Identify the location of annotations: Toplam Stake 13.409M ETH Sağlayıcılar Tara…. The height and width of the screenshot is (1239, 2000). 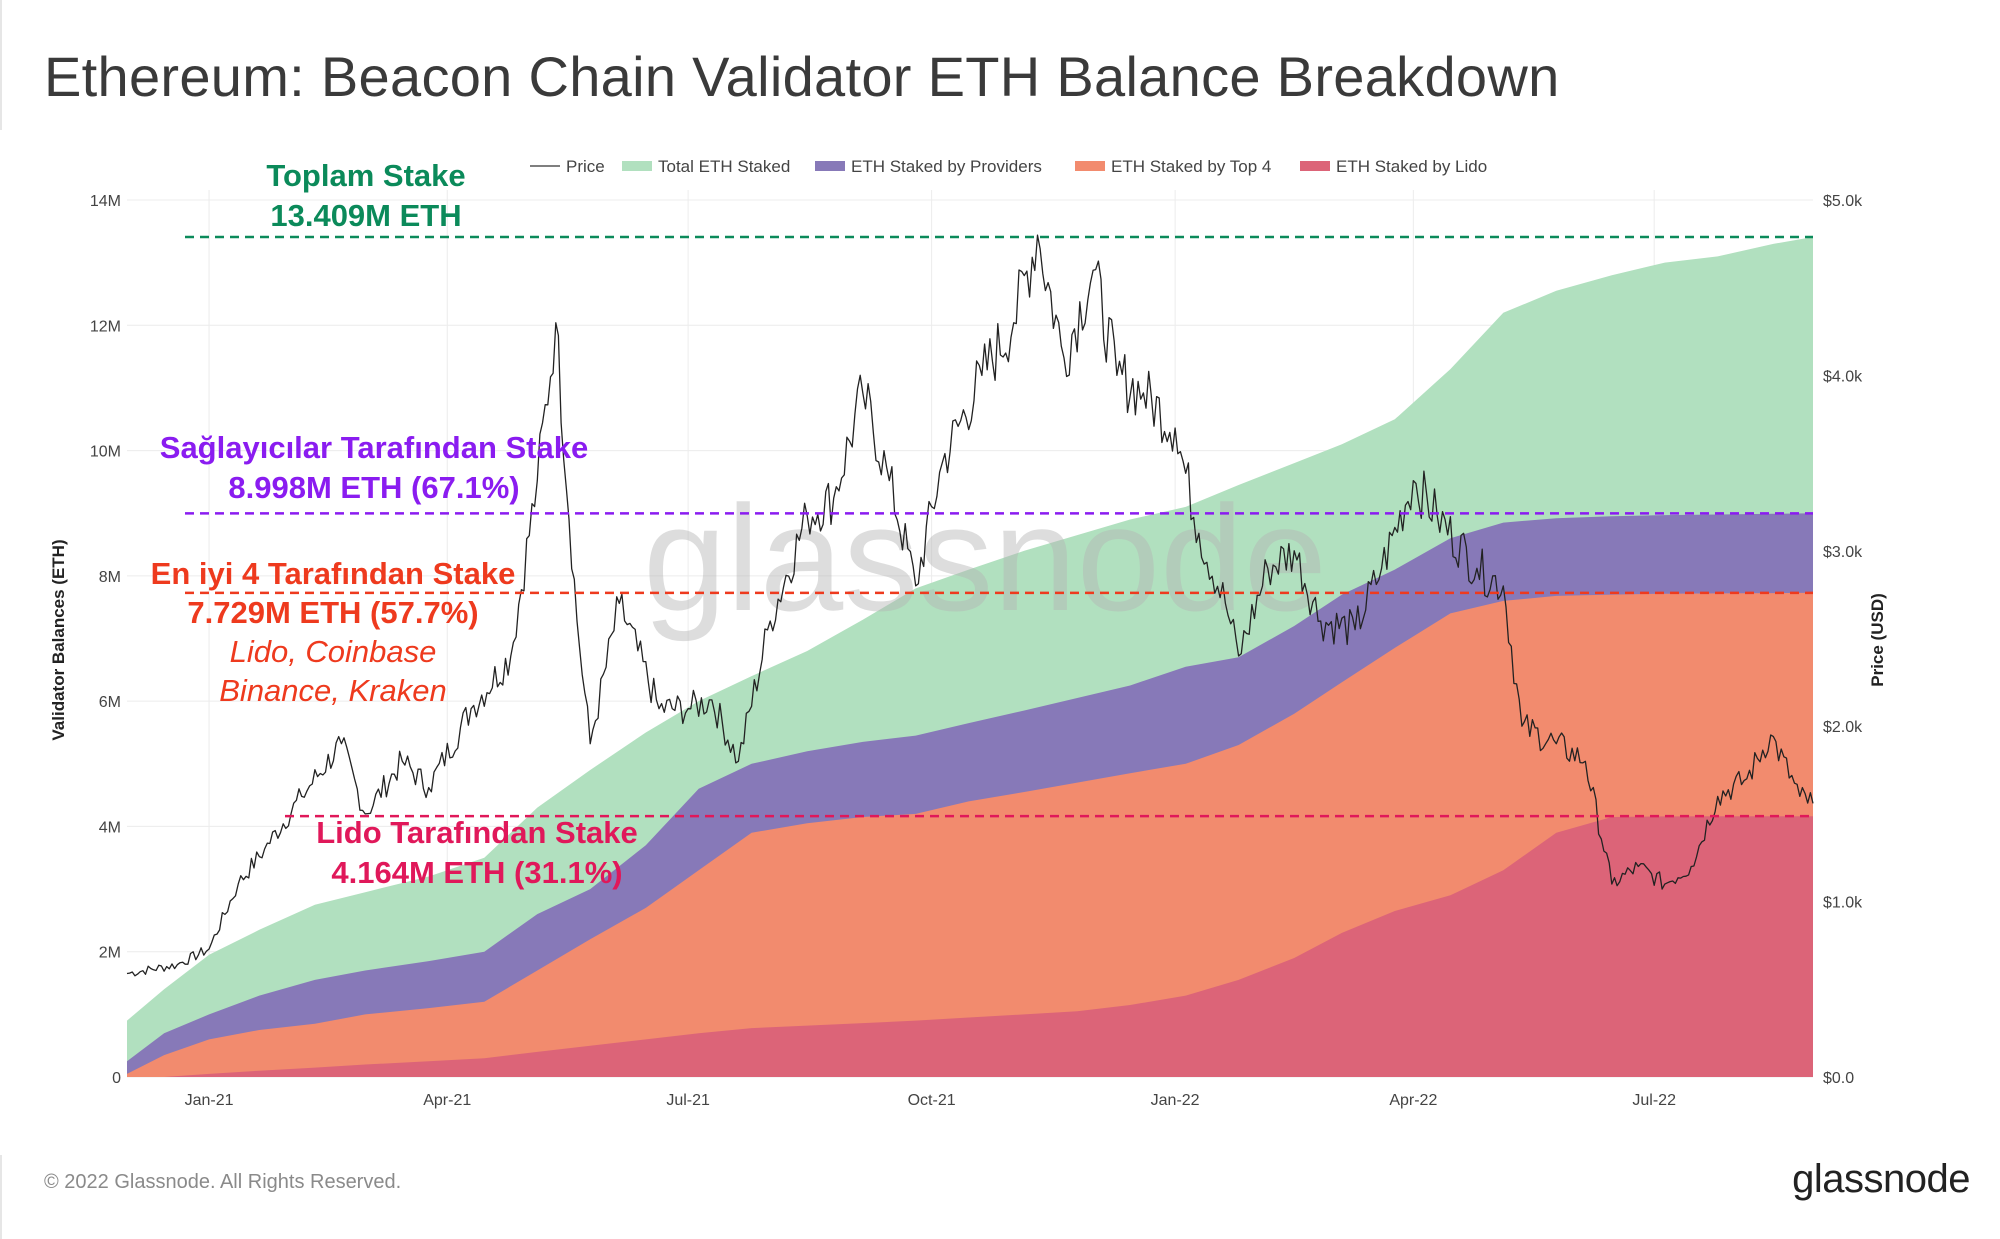
(394, 524).